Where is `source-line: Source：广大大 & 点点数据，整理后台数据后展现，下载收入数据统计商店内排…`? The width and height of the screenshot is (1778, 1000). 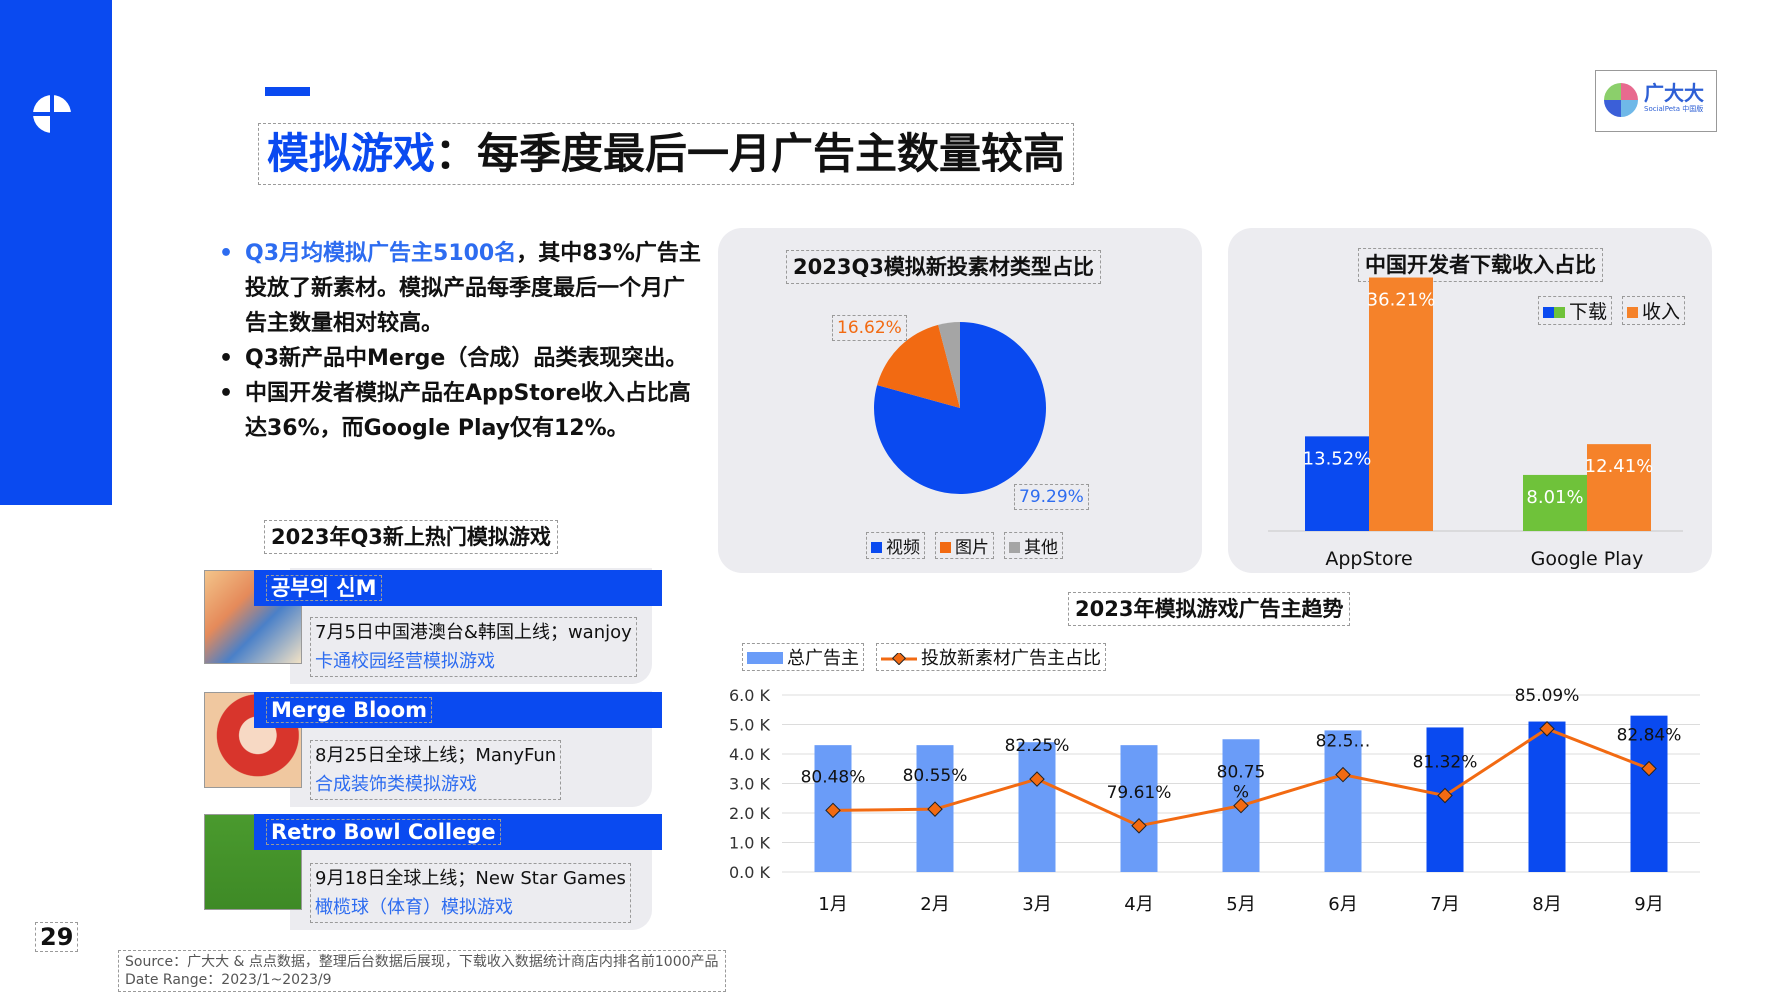 source-line: Source：广大大 & 点点数据，整理后台数据后展现，下载收入数据统计商店内排… is located at coordinates (422, 962).